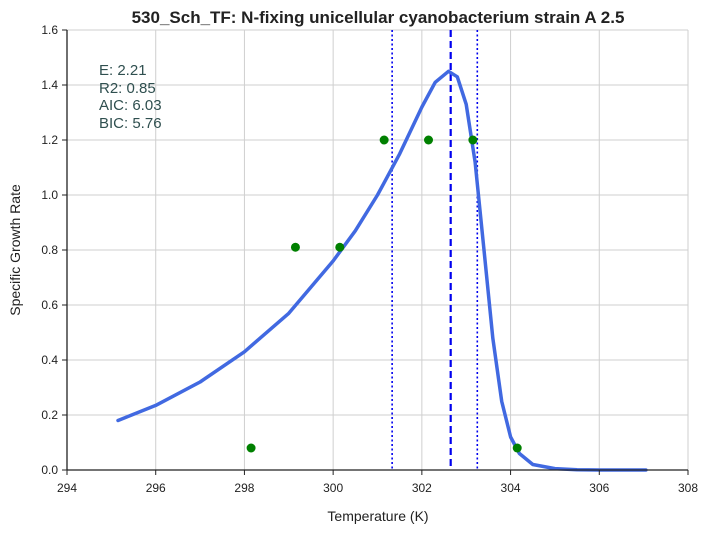  Describe the element at coordinates (511, 488) in the screenshot. I see `x-tick-label: 304` at that location.